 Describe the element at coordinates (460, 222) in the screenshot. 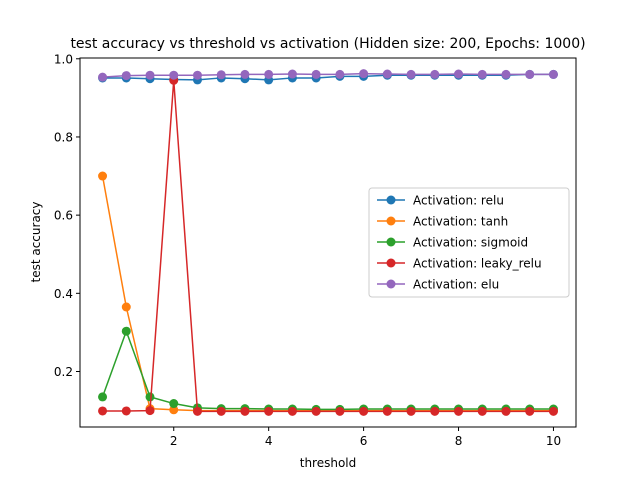

I see `legend-label: Activation: tanh` at that location.